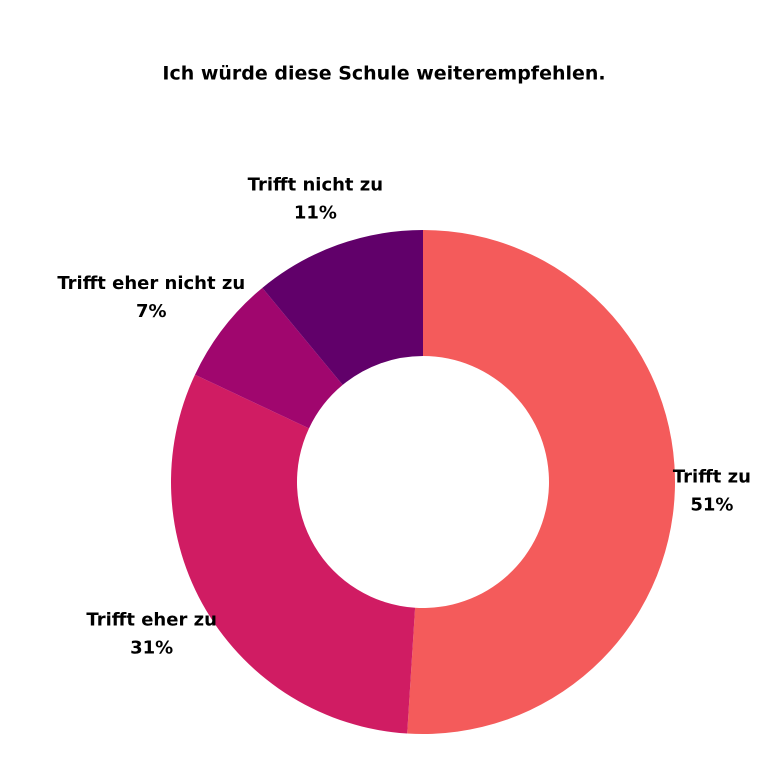  I want to click on slice-value-label: 11%, so click(315, 213).